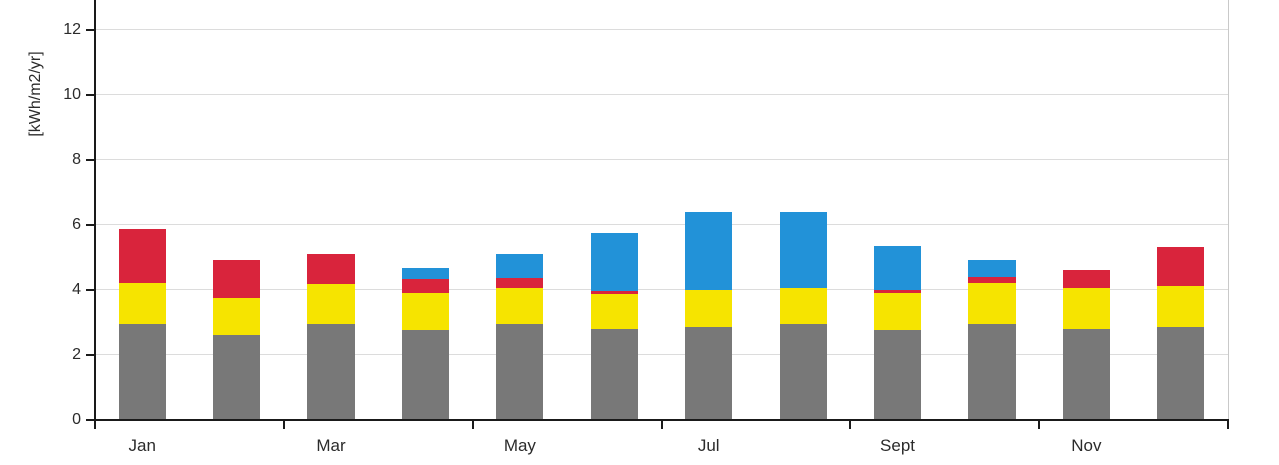 This screenshot has width=1279, height=465. I want to click on bar-apr, so click(425, 210).